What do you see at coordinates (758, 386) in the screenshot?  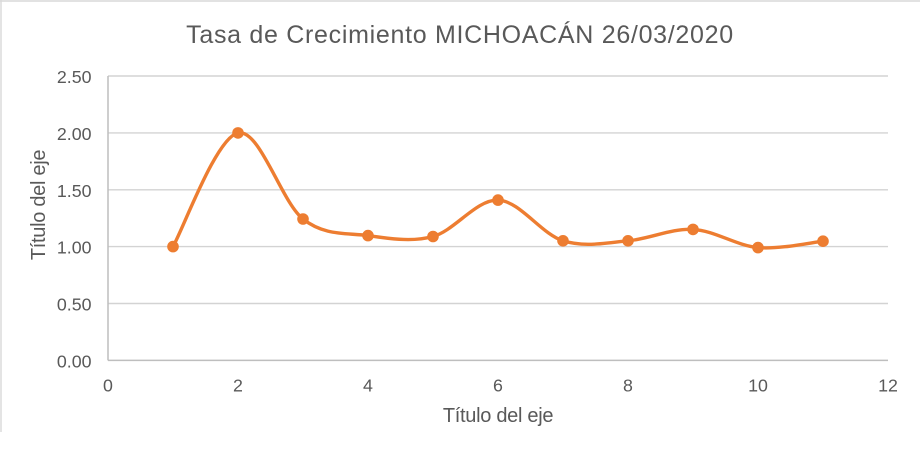 I see `svg-text: 10` at bounding box center [758, 386].